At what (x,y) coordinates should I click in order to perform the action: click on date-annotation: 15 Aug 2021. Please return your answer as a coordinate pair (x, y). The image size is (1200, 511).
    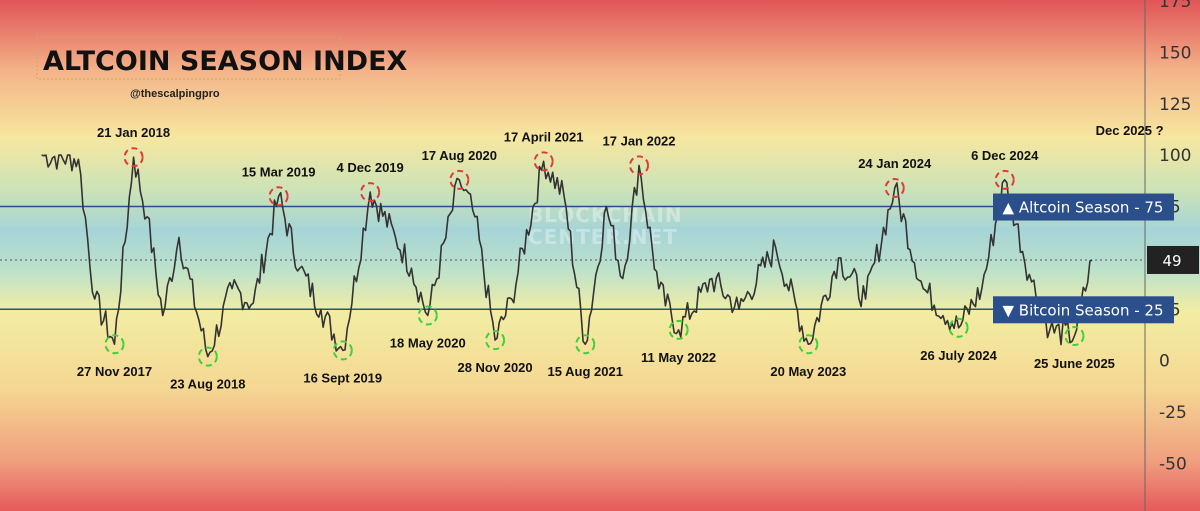
    Looking at the image, I should click on (585, 371).